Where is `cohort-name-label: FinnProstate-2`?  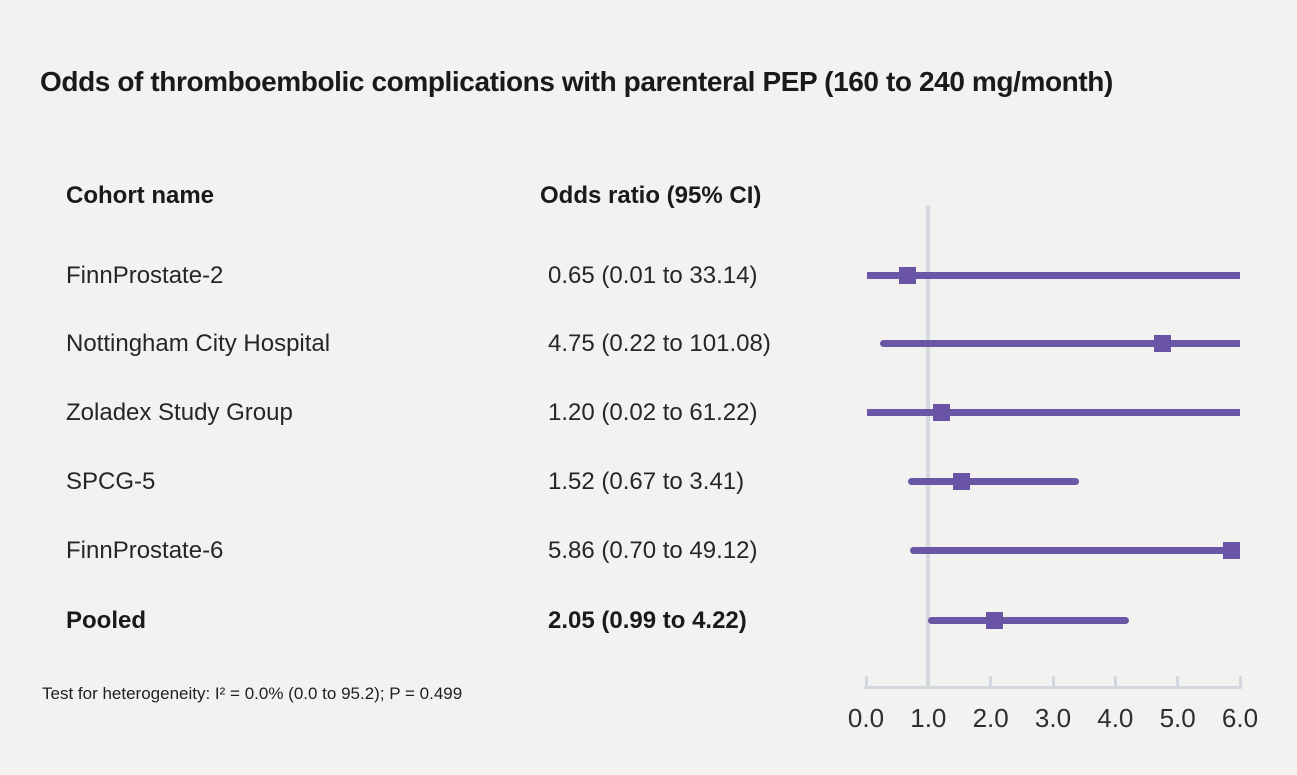 cohort-name-label: FinnProstate-2 is located at coordinates (145, 275).